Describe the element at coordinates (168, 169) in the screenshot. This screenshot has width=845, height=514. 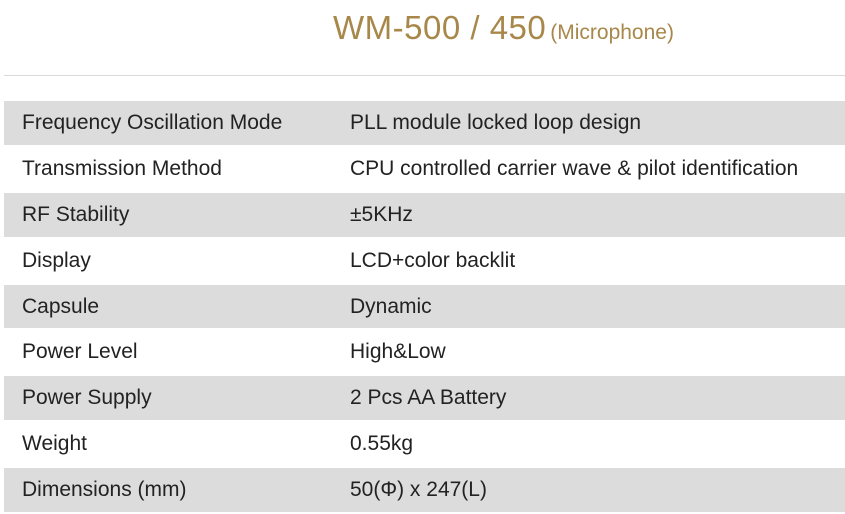
I see `spec-label: Transmission Method` at that location.